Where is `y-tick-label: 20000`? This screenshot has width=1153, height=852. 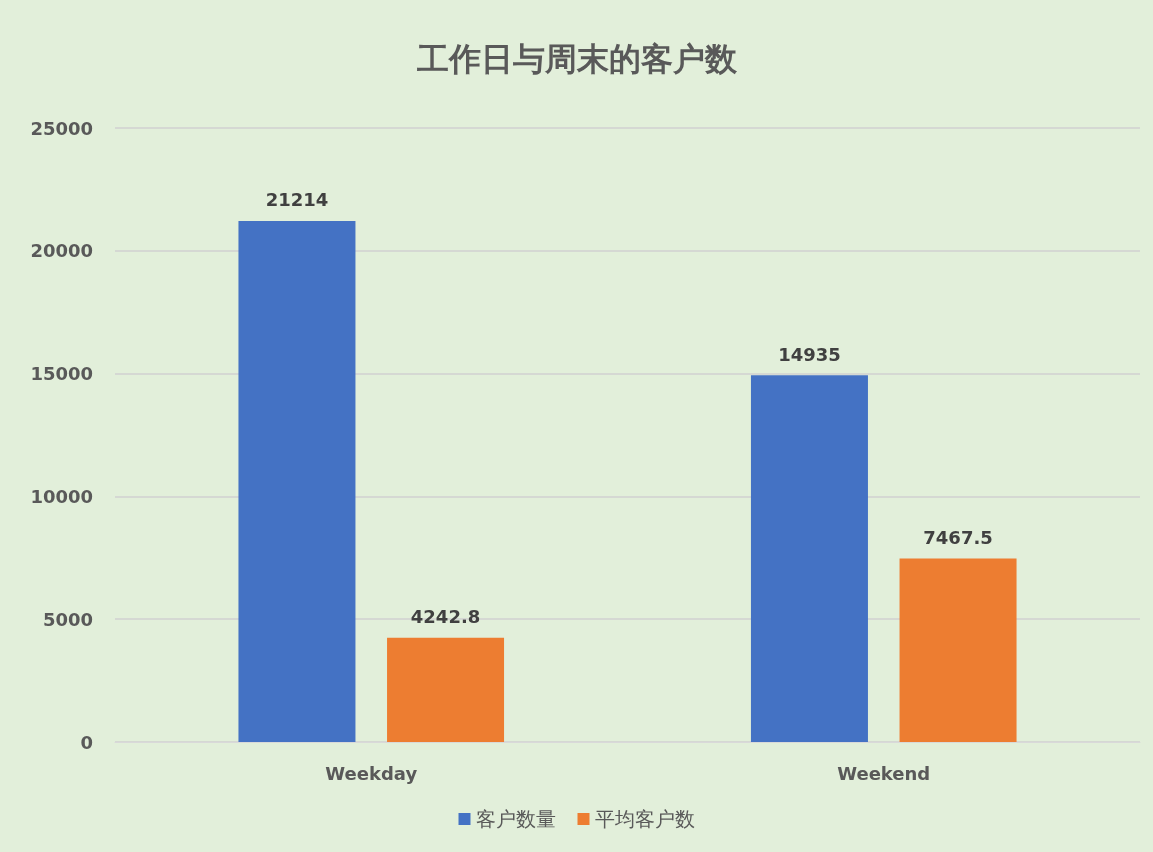
y-tick-label: 20000 is located at coordinates (61, 251).